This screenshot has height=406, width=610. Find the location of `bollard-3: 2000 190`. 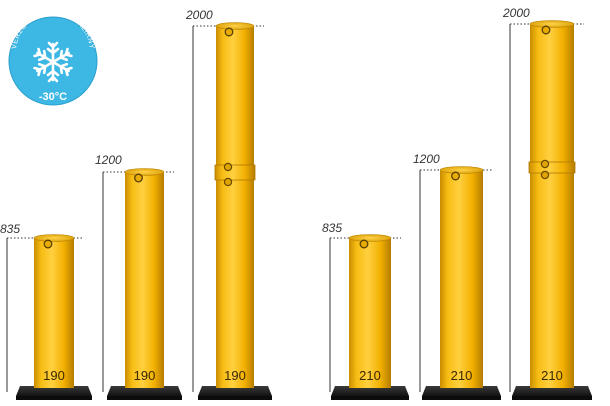

bollard-3: 2000 190 is located at coordinates (228, 204).